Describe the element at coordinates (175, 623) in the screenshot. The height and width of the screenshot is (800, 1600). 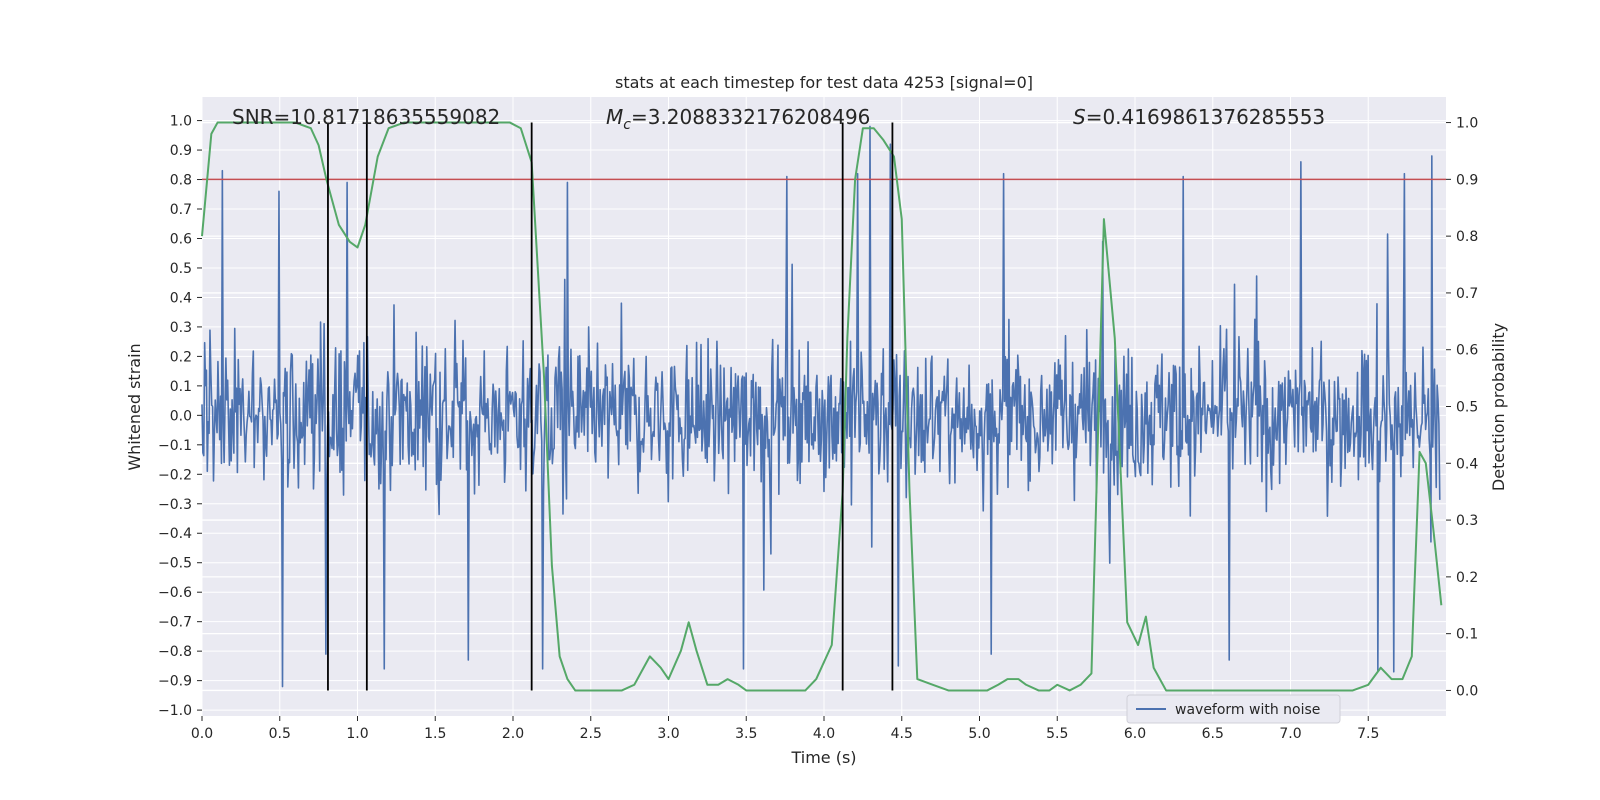
I see `left-tick-label: −0.7` at that location.